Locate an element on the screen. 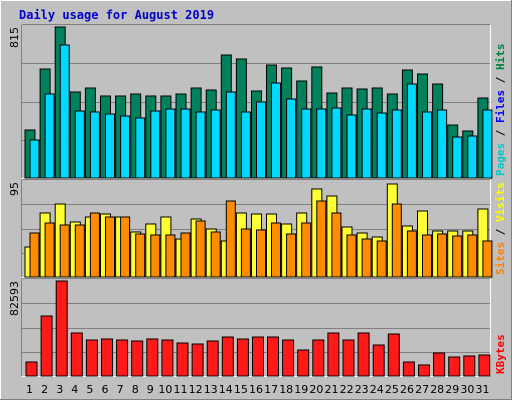  legend-pages-files-hits: Pages / Files / Hits is located at coordinates (500, 110).